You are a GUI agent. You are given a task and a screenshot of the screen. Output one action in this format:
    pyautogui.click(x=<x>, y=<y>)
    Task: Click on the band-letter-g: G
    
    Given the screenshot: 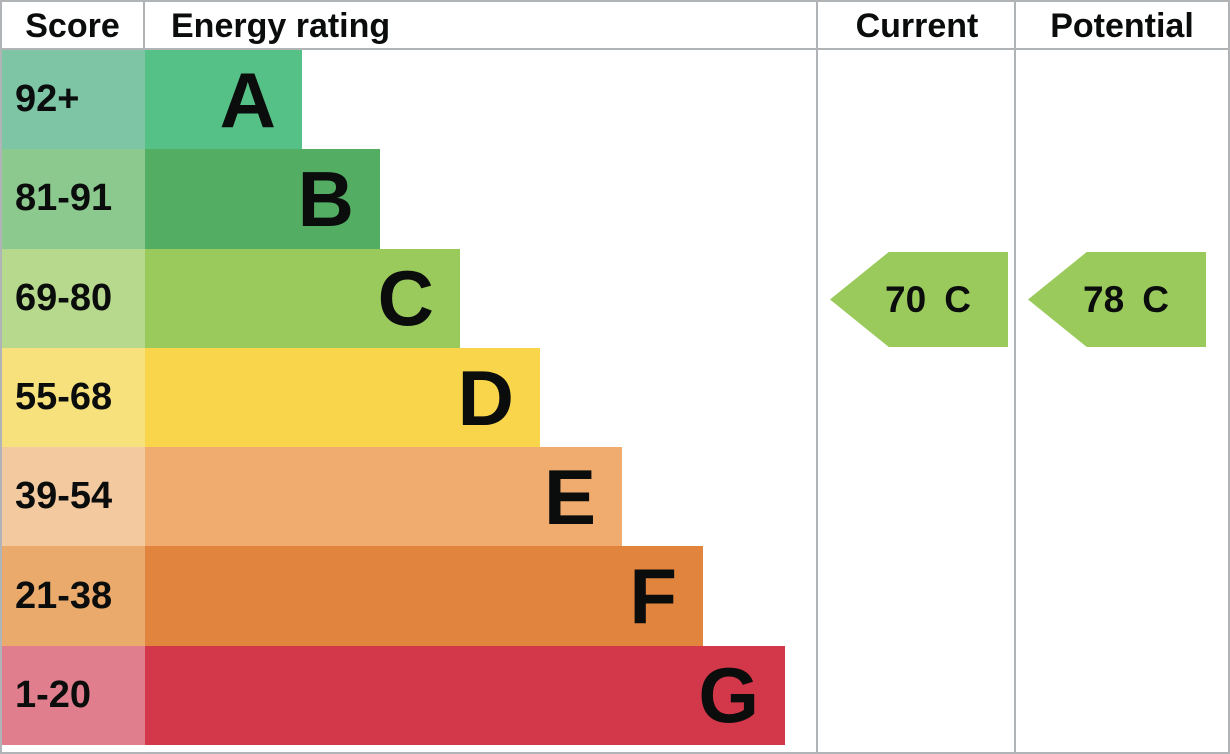 What is the action you would take?
    pyautogui.click(x=728, y=695)
    